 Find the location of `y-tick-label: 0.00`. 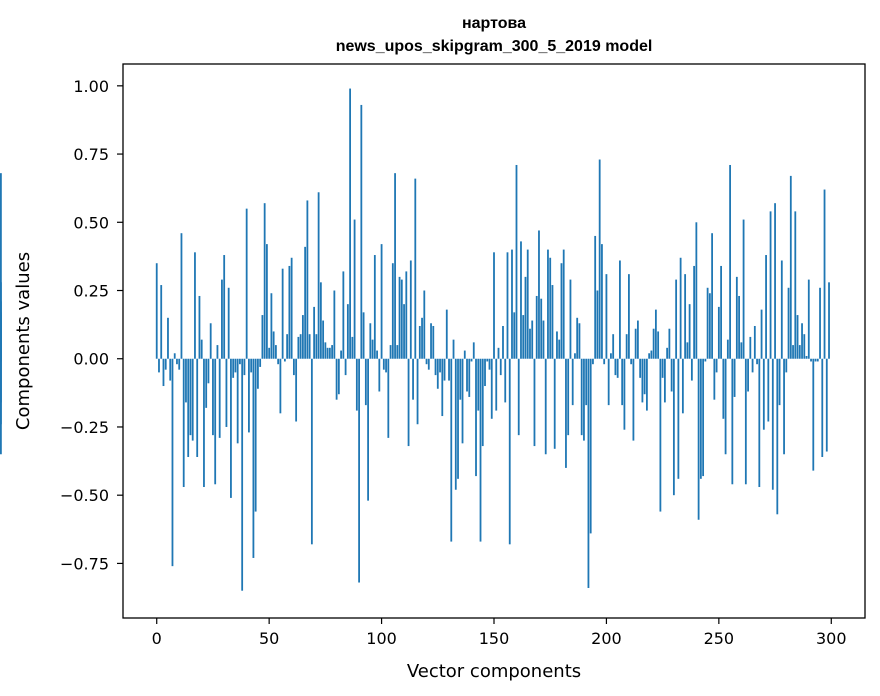

y-tick-label: 0.00 is located at coordinates (91, 359).